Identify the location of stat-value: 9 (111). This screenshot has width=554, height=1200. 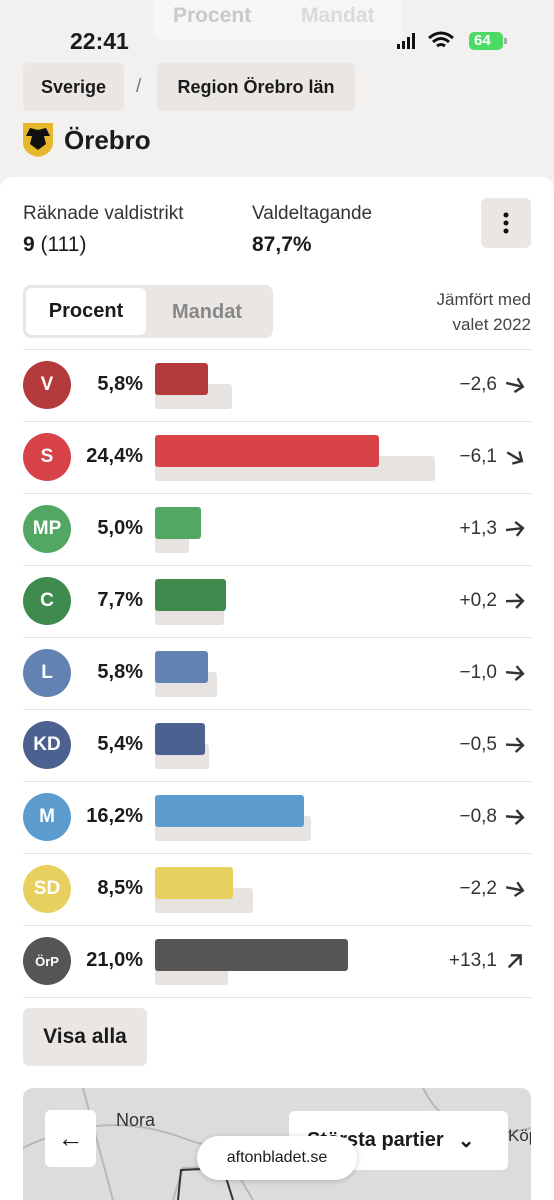
(54, 245).